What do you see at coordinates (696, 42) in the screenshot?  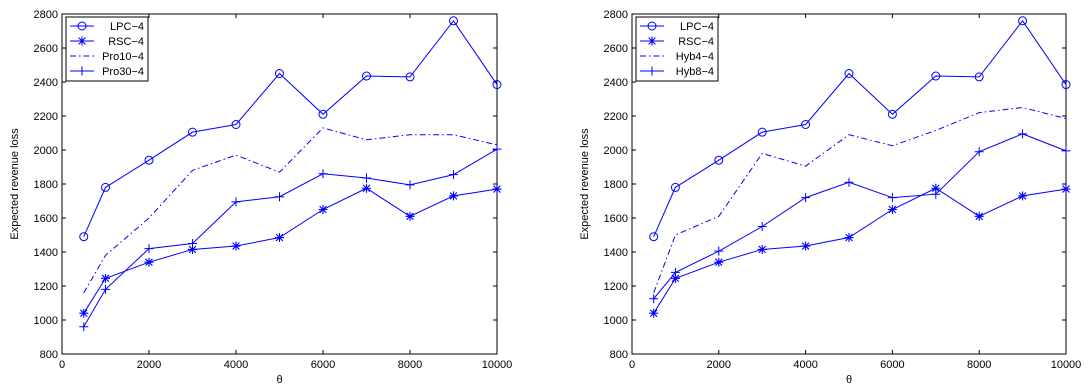 I see `legend-entry-label: RSC−4` at bounding box center [696, 42].